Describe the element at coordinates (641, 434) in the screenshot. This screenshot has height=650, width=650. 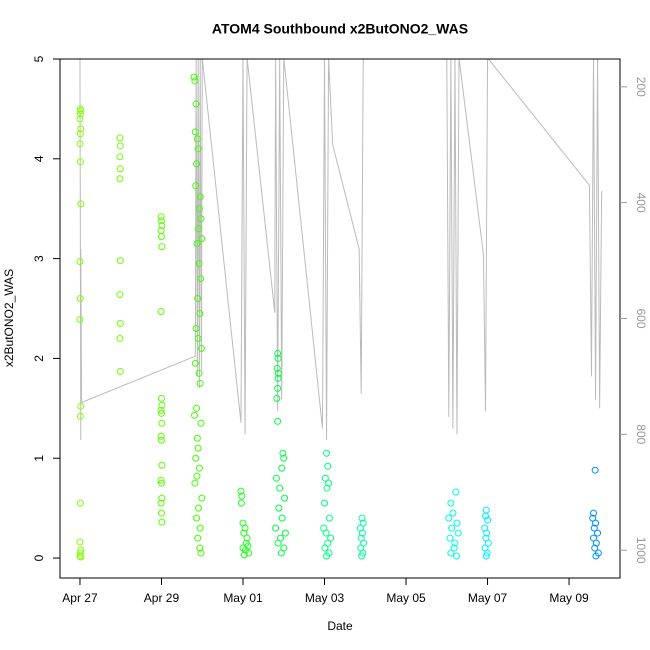
I see `y2-tick-label: 800` at that location.